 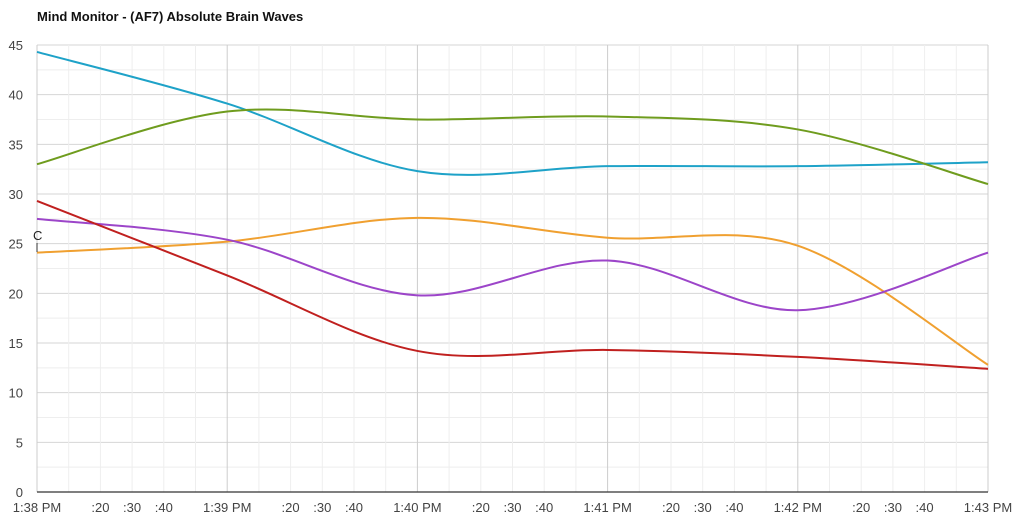 What do you see at coordinates (16, 45) in the screenshot?
I see `y-tick-label: 45` at bounding box center [16, 45].